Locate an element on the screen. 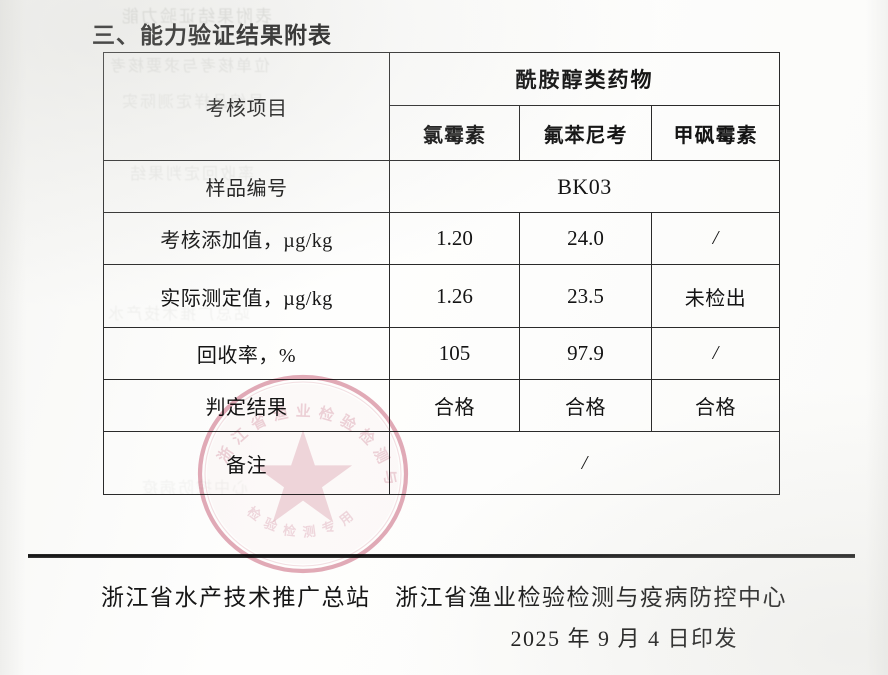 The height and width of the screenshot is (675, 888). header-cell-item-column: 考核项目 is located at coordinates (246, 106).